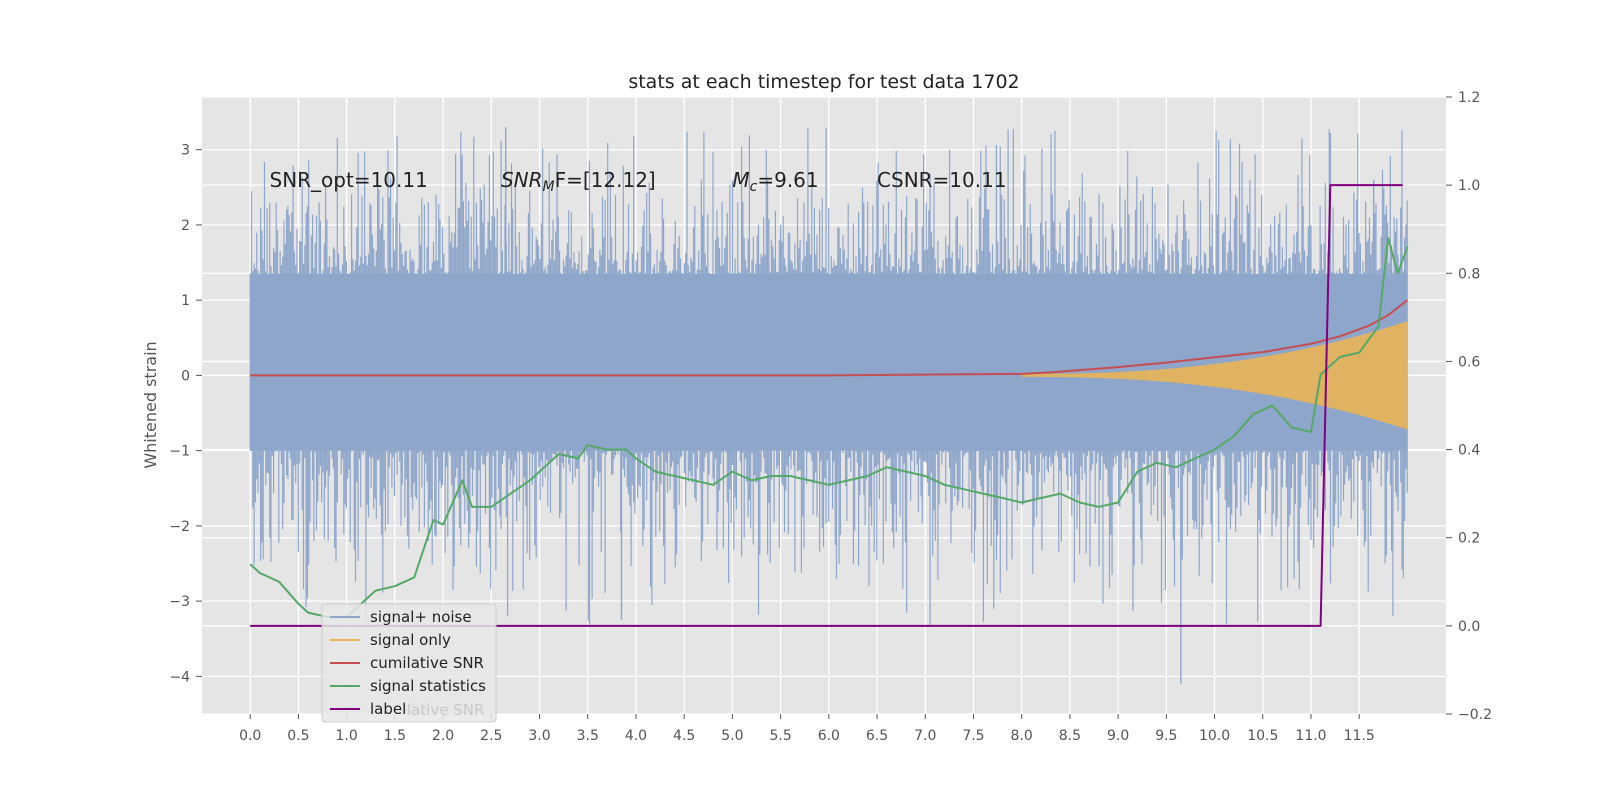 The image size is (1600, 800). What do you see at coordinates (185, 226) in the screenshot?
I see `y-tick-label: 2` at bounding box center [185, 226].